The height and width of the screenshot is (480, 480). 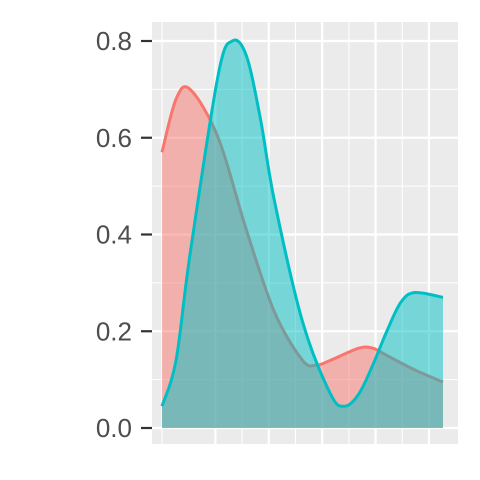 I want to click on y-tick-label: 0.4, so click(x=114, y=235).